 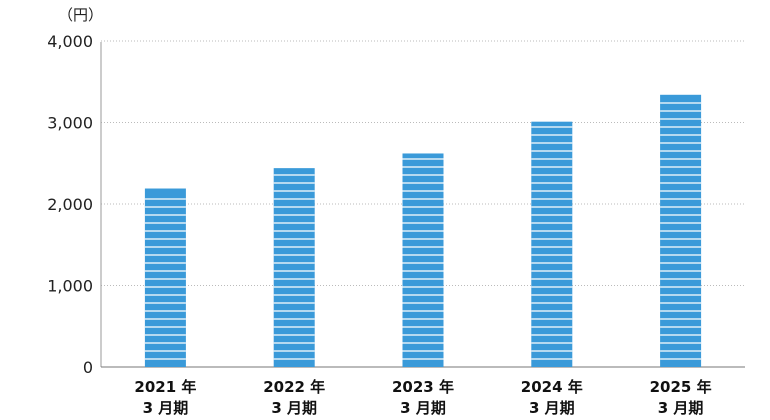 What do you see at coordinates (165, 387) in the screenshot?
I see `x-tick-label-year: 2021 年` at bounding box center [165, 387].